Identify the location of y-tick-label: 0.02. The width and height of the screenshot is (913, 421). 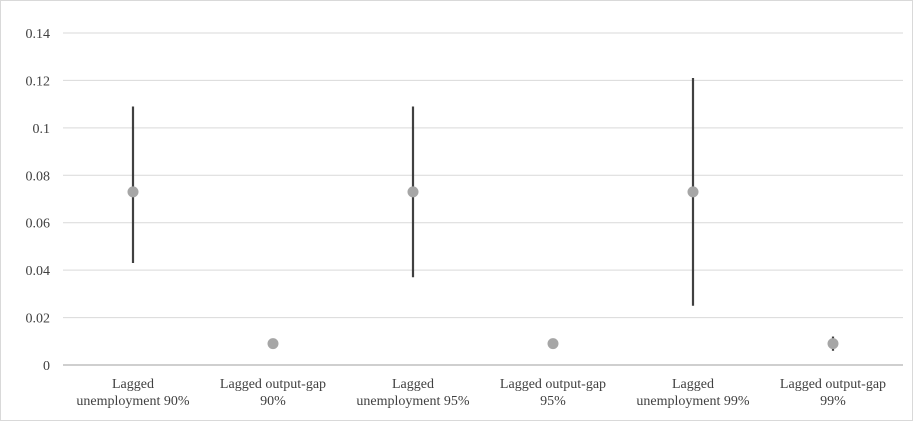
(38, 319).